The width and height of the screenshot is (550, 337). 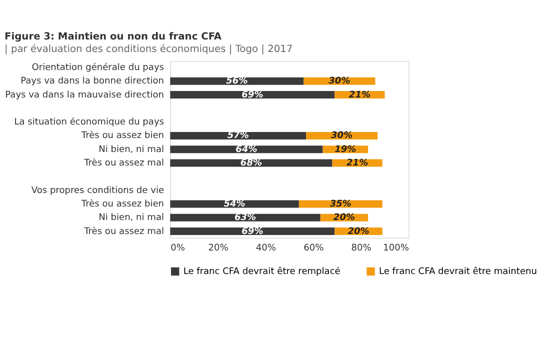 I want to click on data-label: 56%, so click(x=237, y=81).